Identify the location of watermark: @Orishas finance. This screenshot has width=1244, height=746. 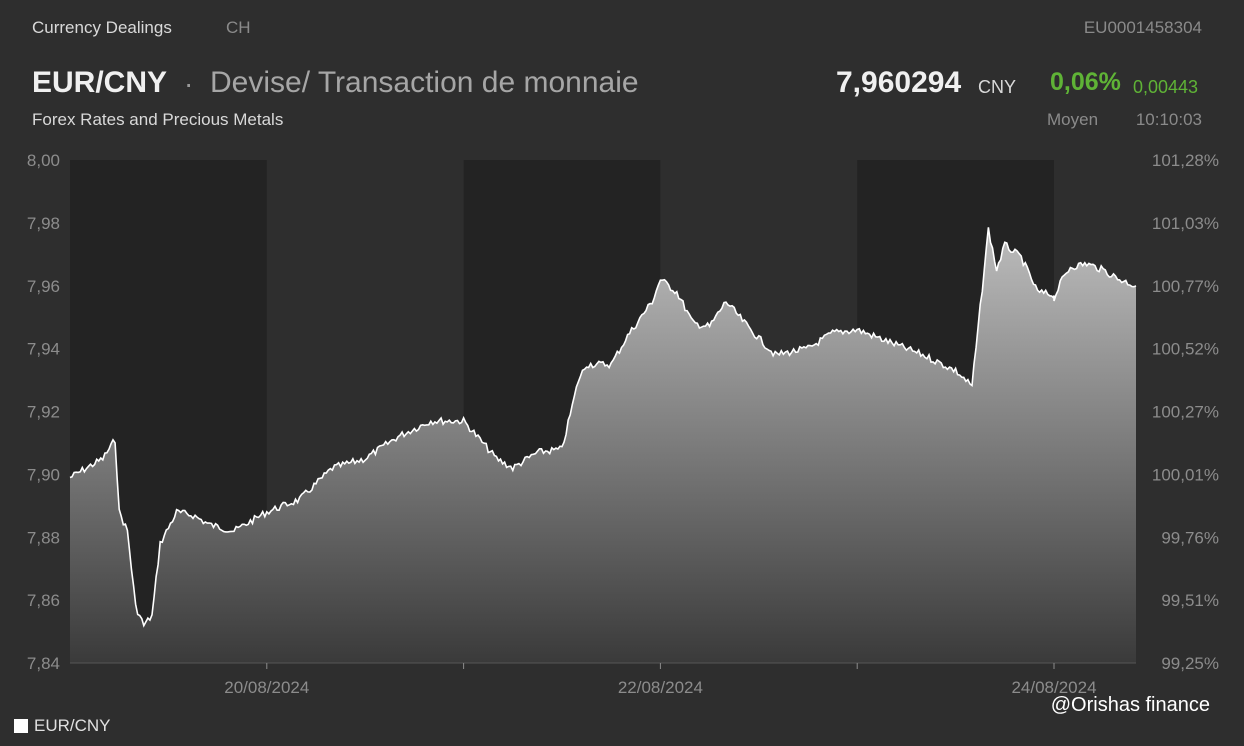
(1130, 705).